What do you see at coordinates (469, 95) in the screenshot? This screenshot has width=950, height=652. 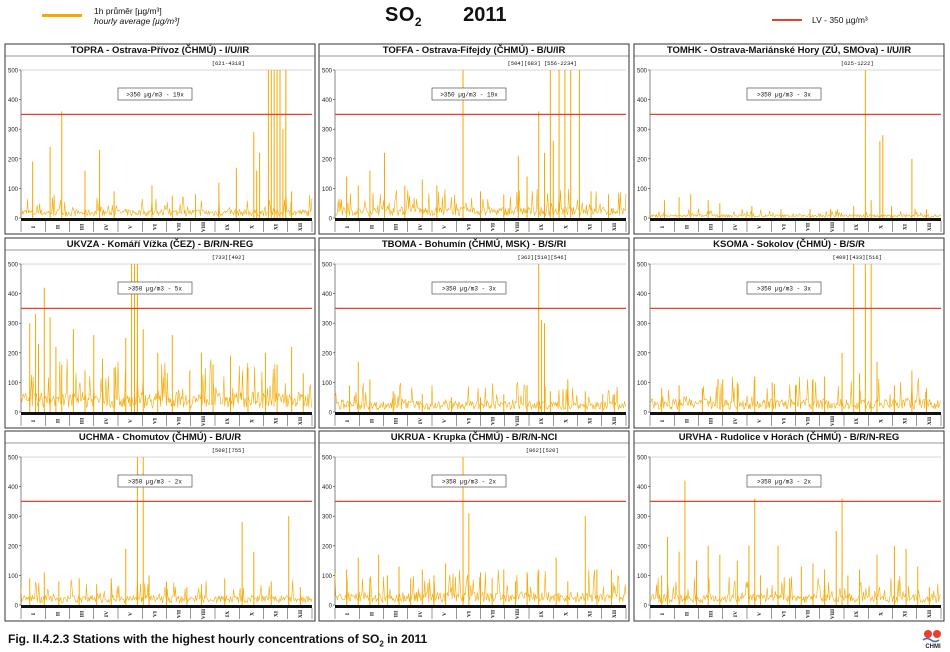 I see `exceedance-label: >350 µg/m3 - 19x` at bounding box center [469, 95].